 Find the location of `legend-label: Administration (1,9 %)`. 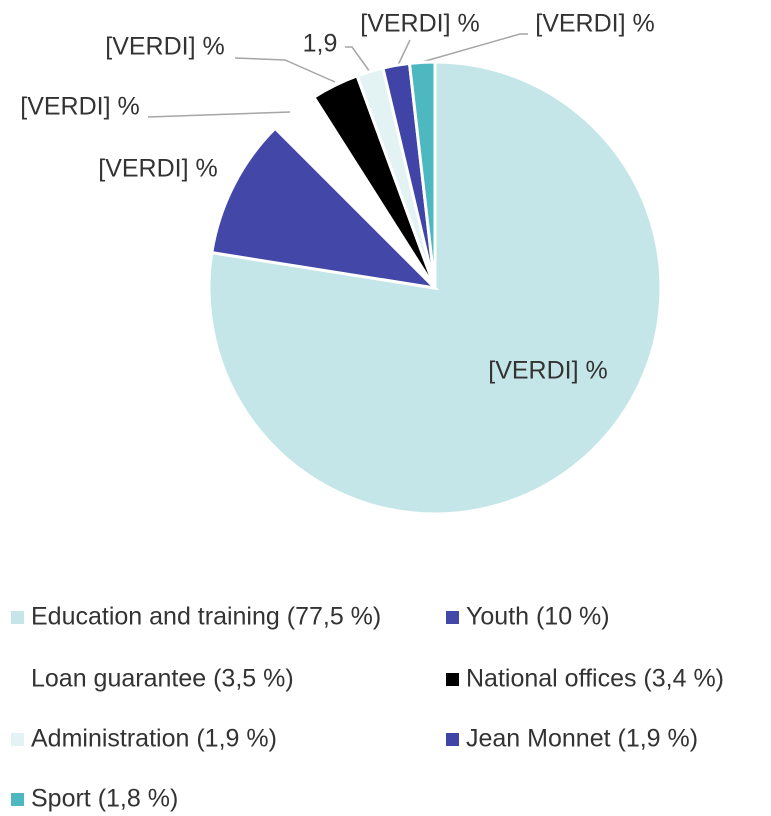

legend-label: Administration (1,9 %) is located at coordinates (154, 739).